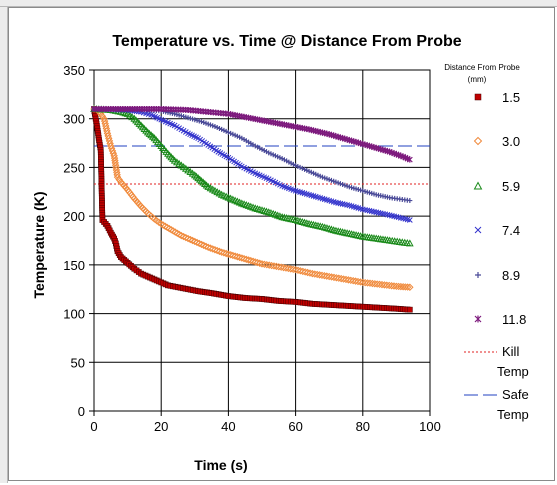 This screenshot has height=485, width=557. What do you see at coordinates (4, 241) in the screenshot?
I see `left-ruler` at bounding box center [4, 241].